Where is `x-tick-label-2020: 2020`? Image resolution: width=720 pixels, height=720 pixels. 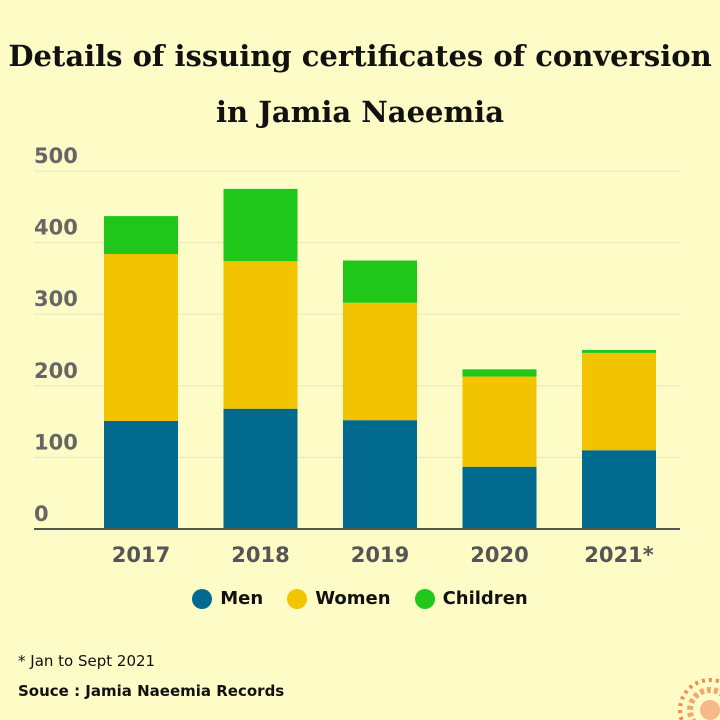 x-tick-label-2020: 2020 is located at coordinates (499, 555).